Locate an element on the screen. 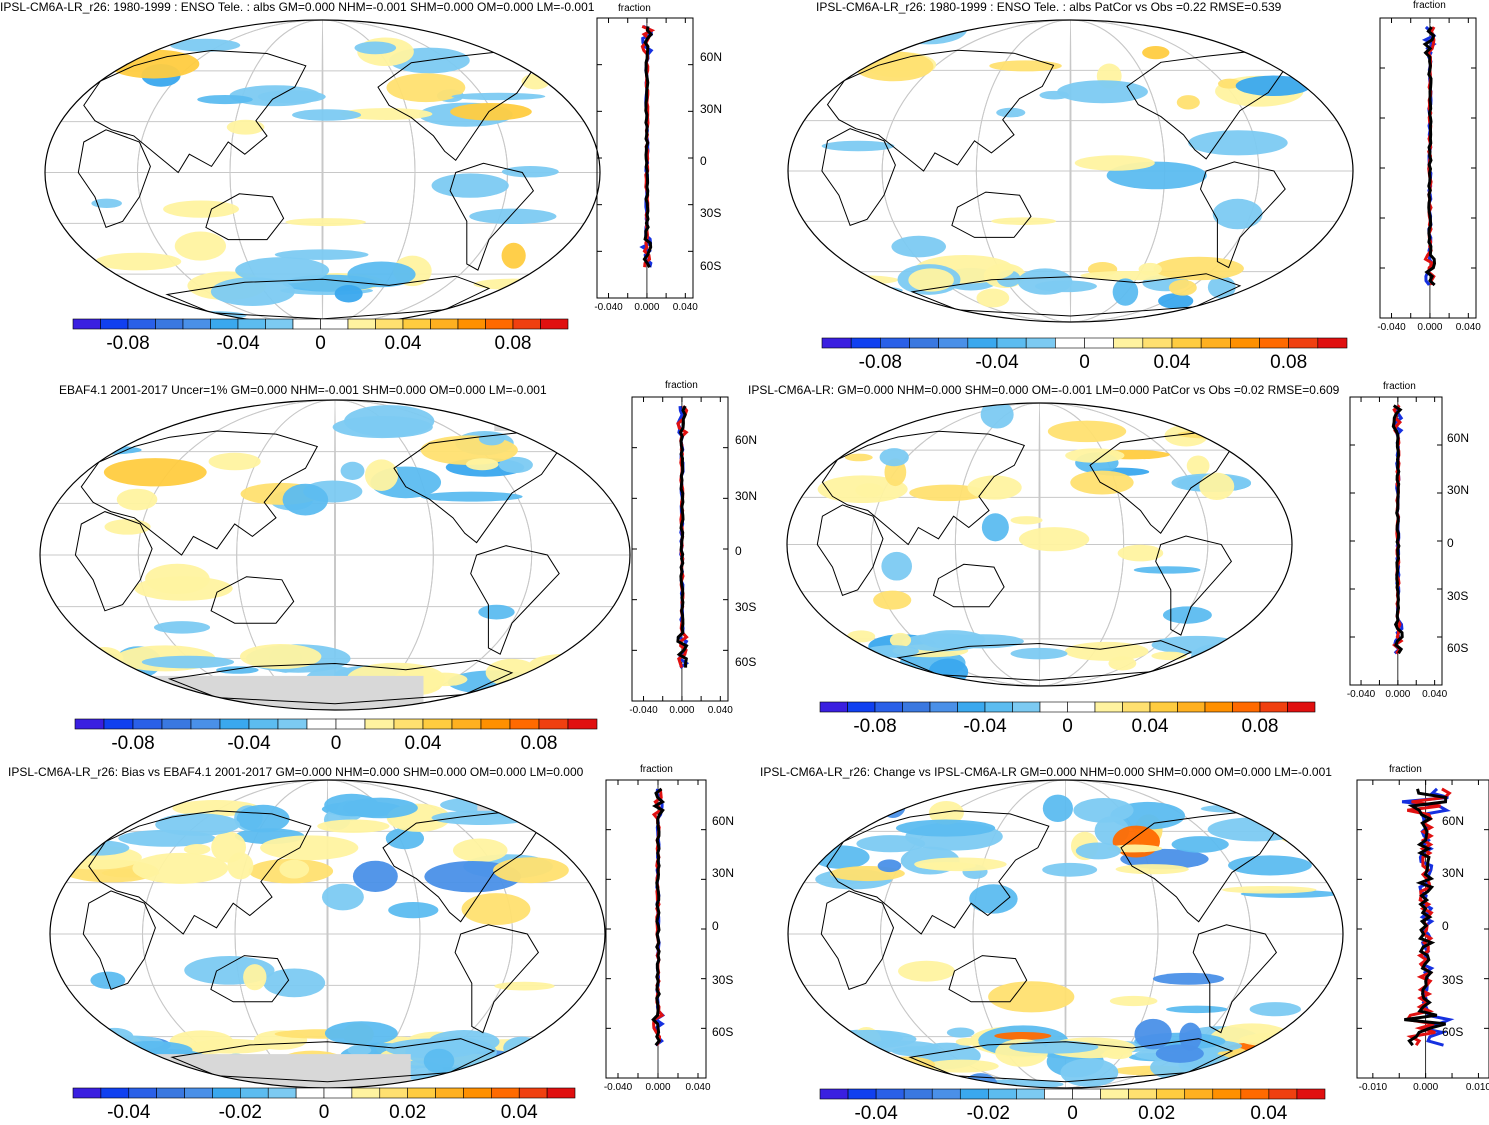 The height and width of the screenshot is (1125, 1489). colorbar-tick-label: 0 is located at coordinates (320, 343).